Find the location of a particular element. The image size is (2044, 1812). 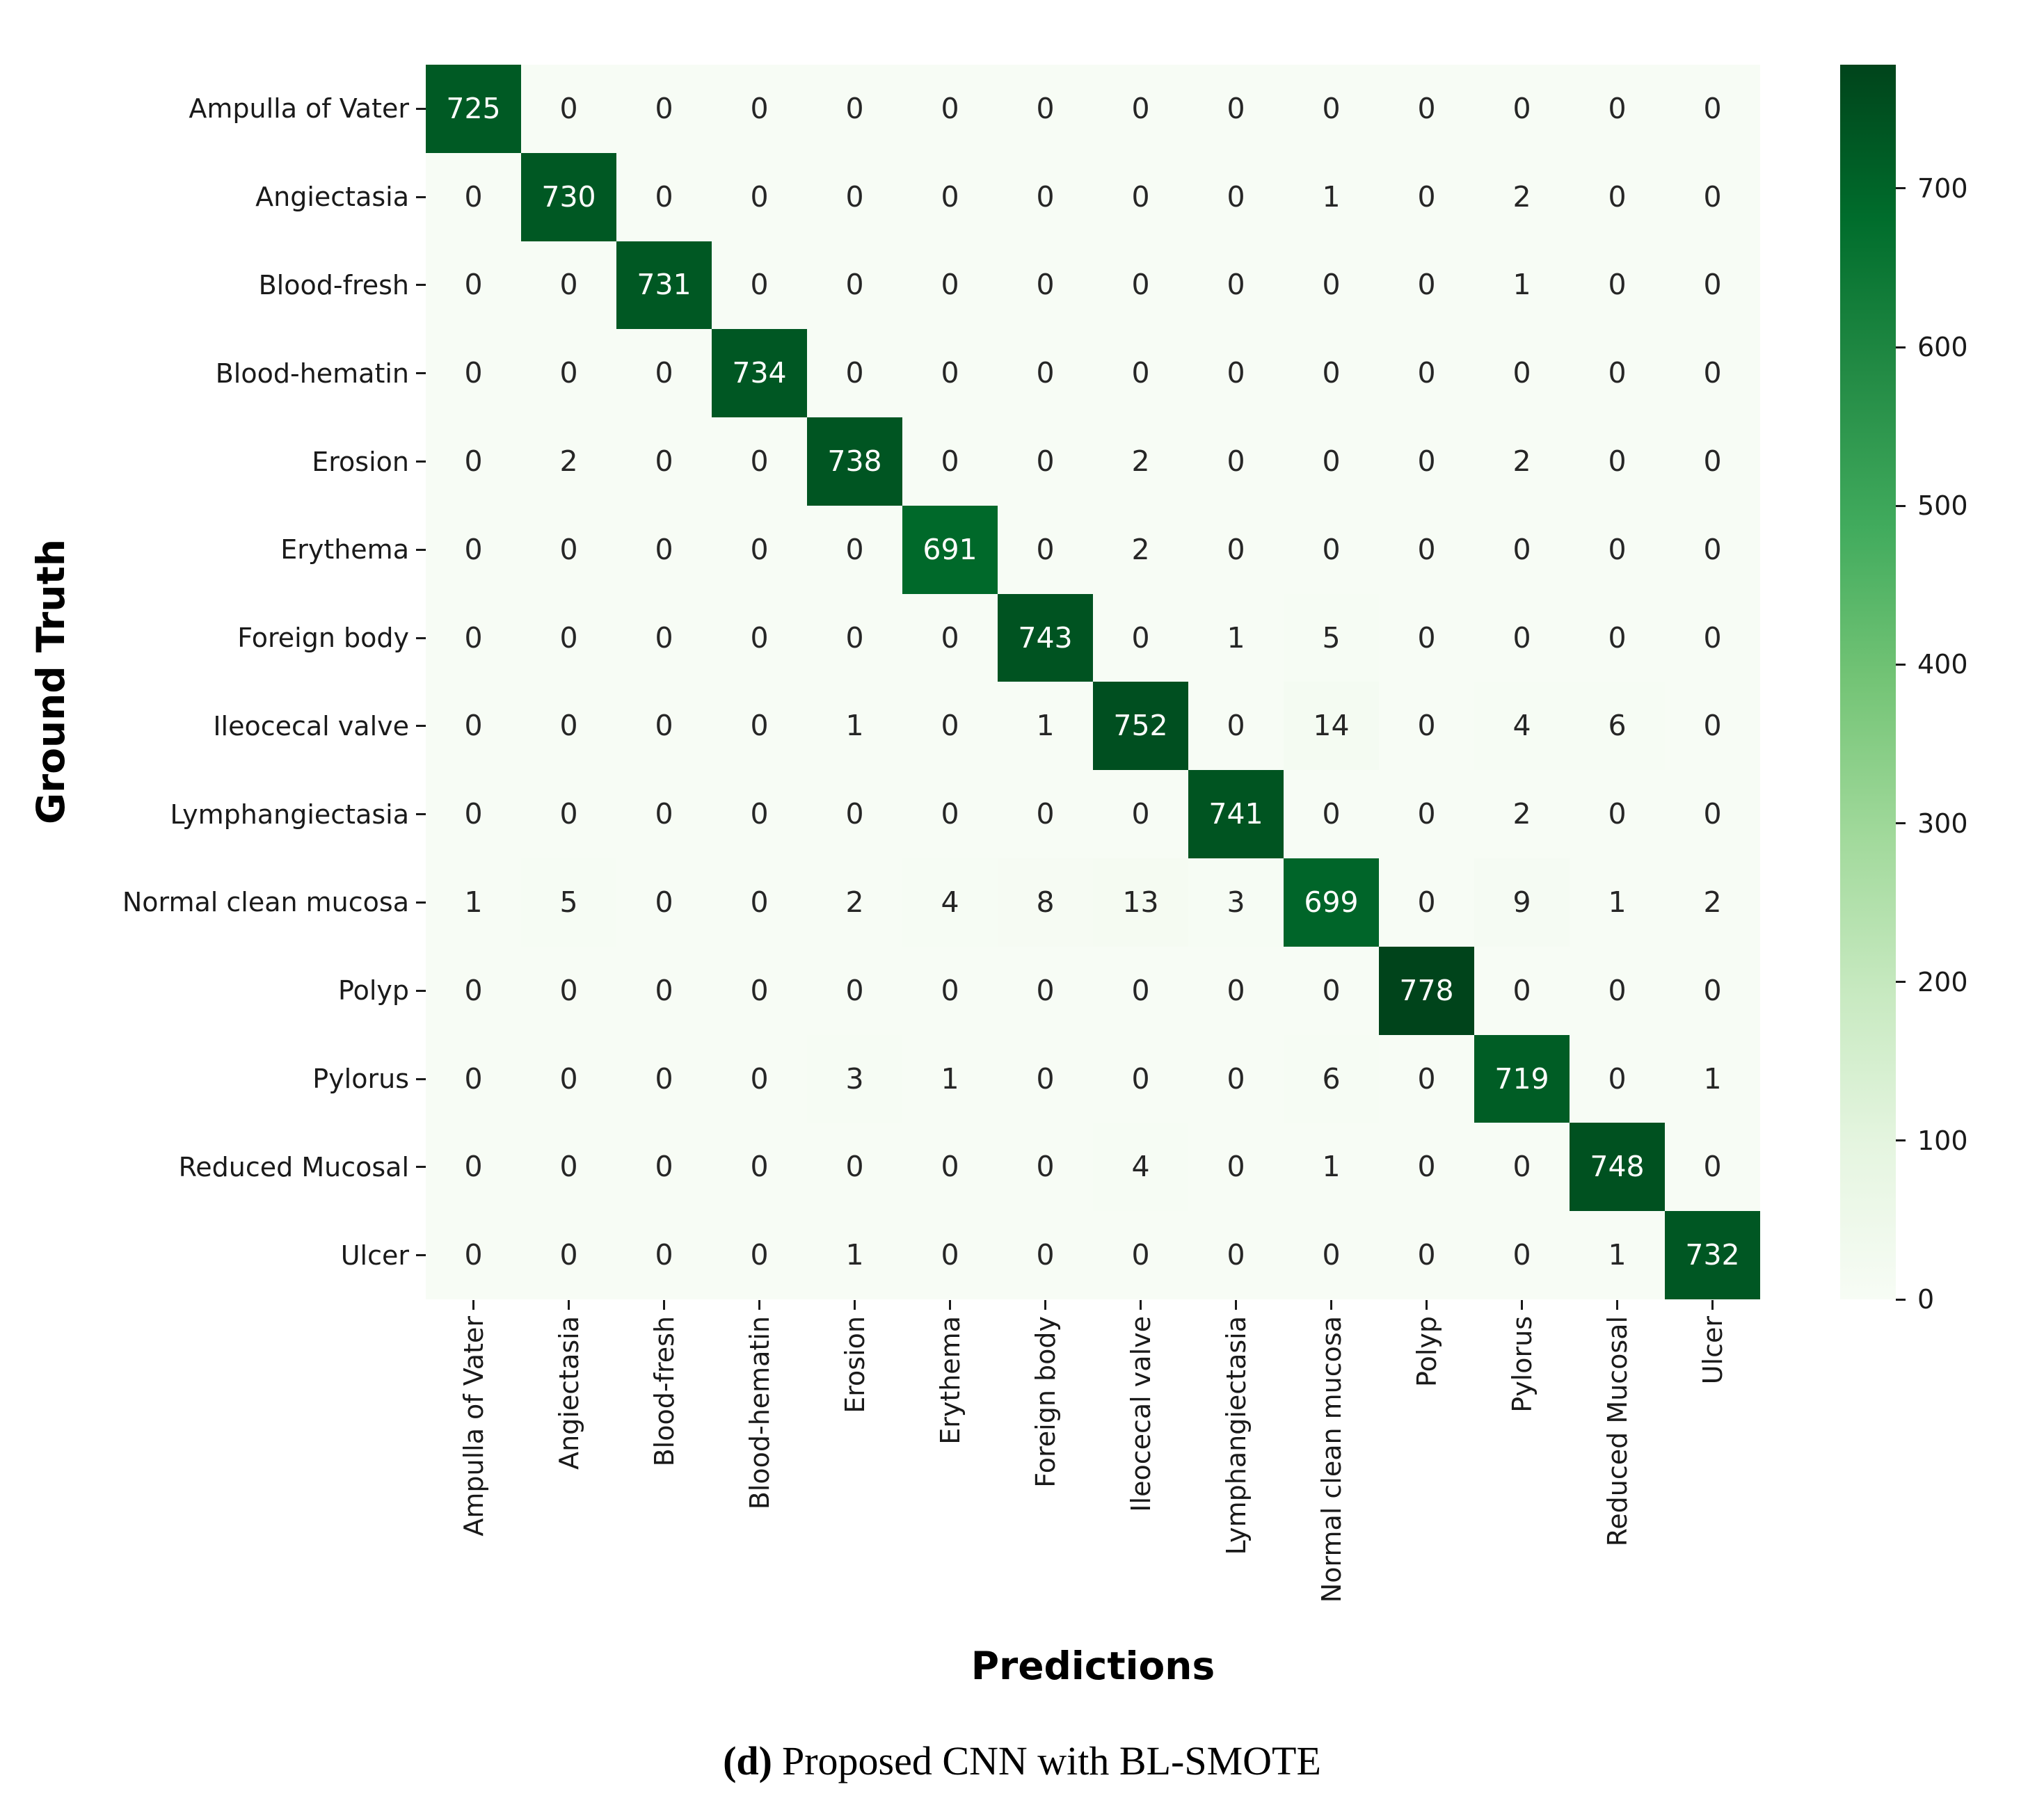

colorbar-tick-label: 300 is located at coordinates (1942, 824).